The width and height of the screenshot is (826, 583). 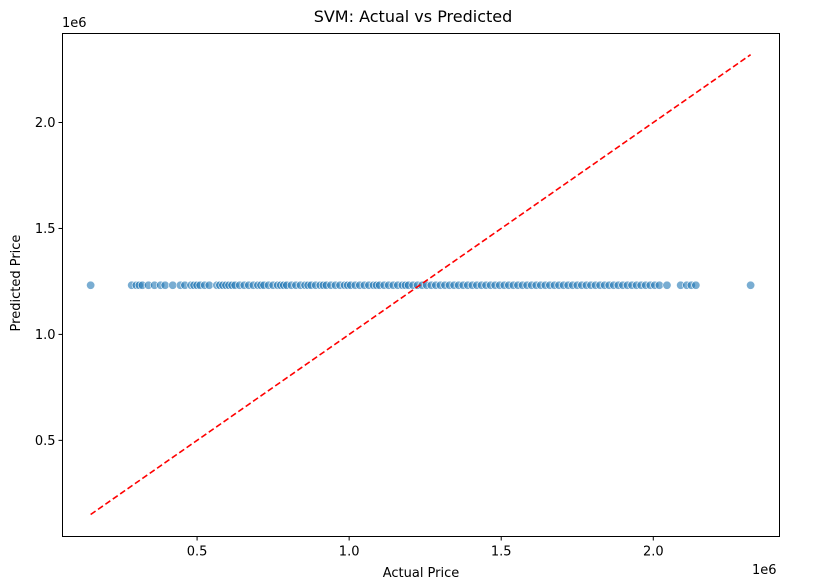 I want to click on y-tick-label: 0.5, so click(x=45, y=441).